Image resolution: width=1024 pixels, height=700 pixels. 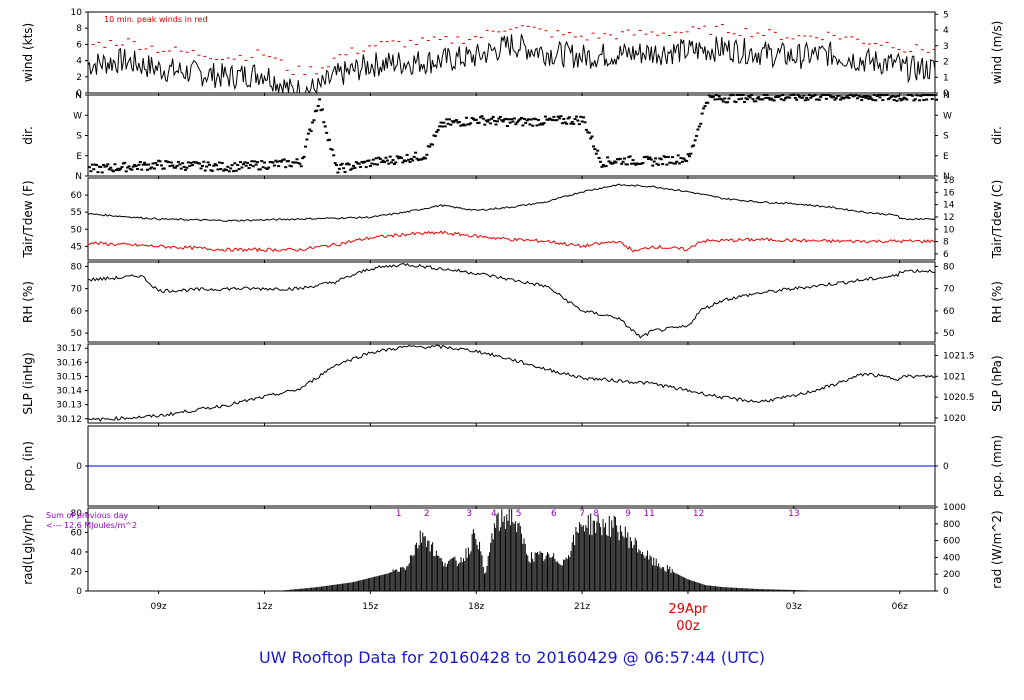 I want to click on hour-mark: 13, so click(x=793, y=514).